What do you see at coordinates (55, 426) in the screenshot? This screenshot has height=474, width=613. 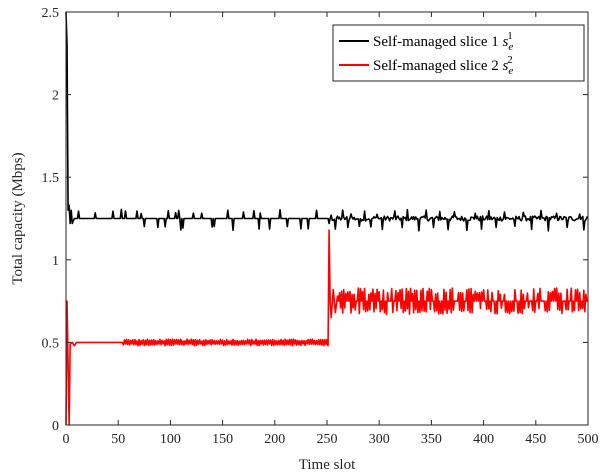 I see `y-tick-label: 0` at bounding box center [55, 426].